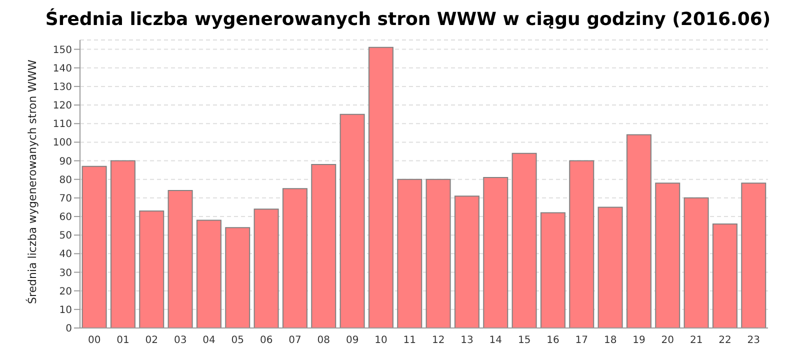 The image size is (800, 350). Describe the element at coordinates (553, 340) in the screenshot. I see `x-tick-label: 16` at that location.